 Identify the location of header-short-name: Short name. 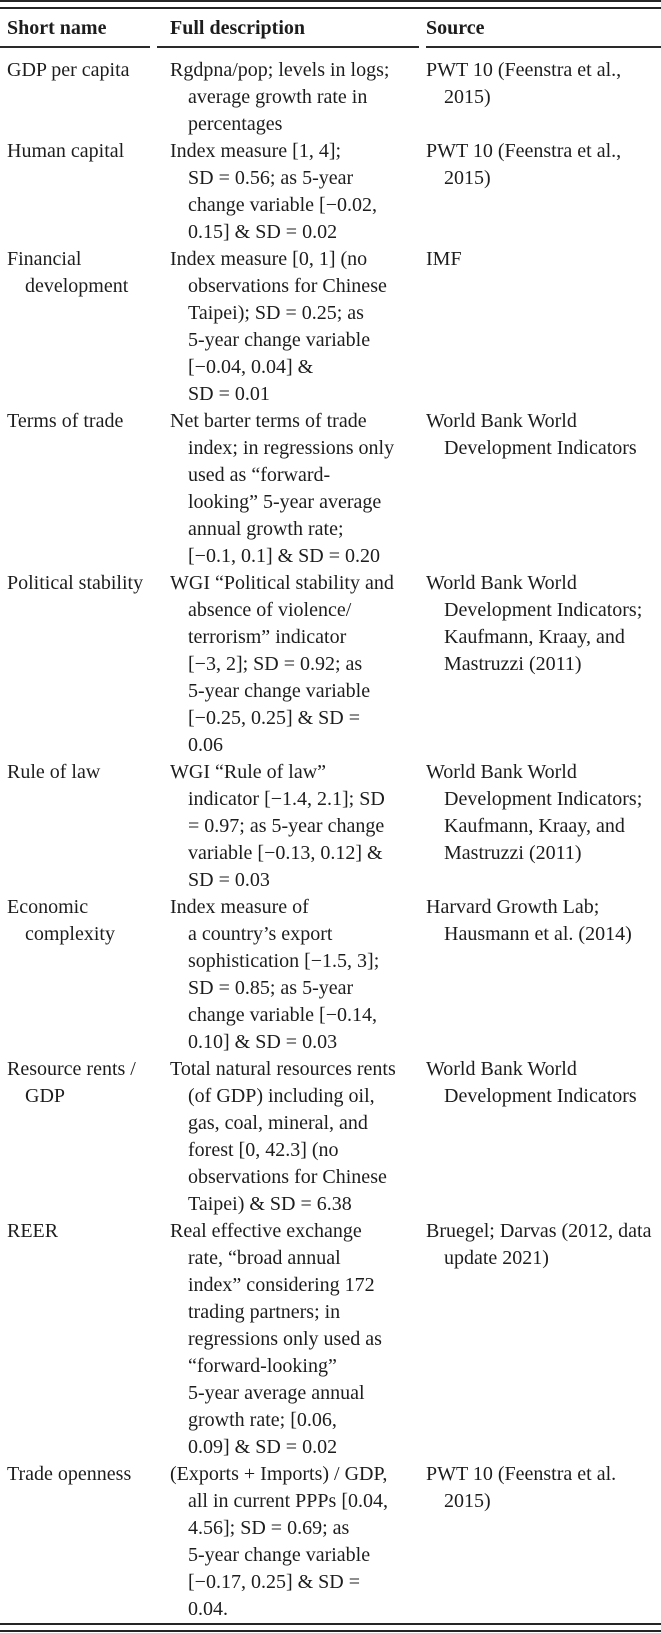
(75, 28).